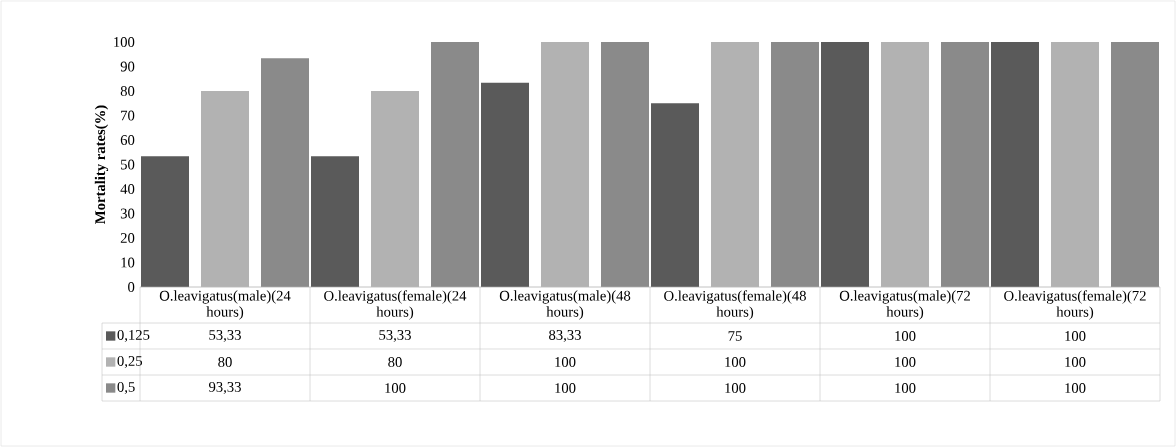 The width and height of the screenshot is (1176, 447). What do you see at coordinates (130, 362) in the screenshot?
I see `legend-label: 0,25` at bounding box center [130, 362].